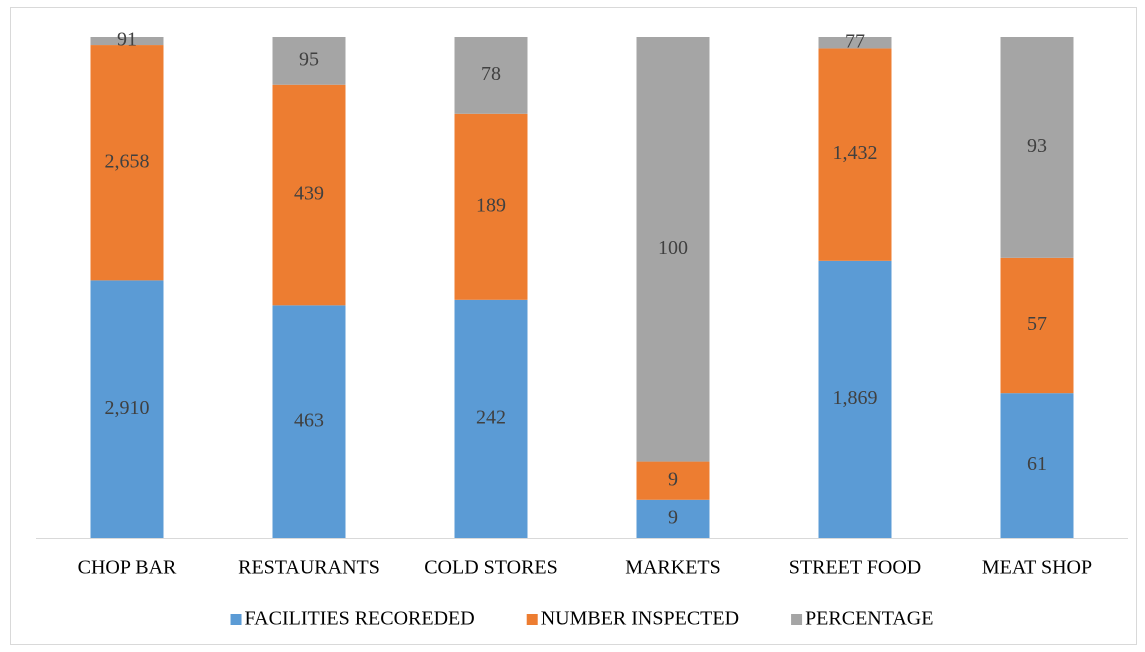 Image resolution: width=1145 pixels, height=652 pixels. I want to click on legend-label: NUMBER INSPECTED, so click(640, 619).